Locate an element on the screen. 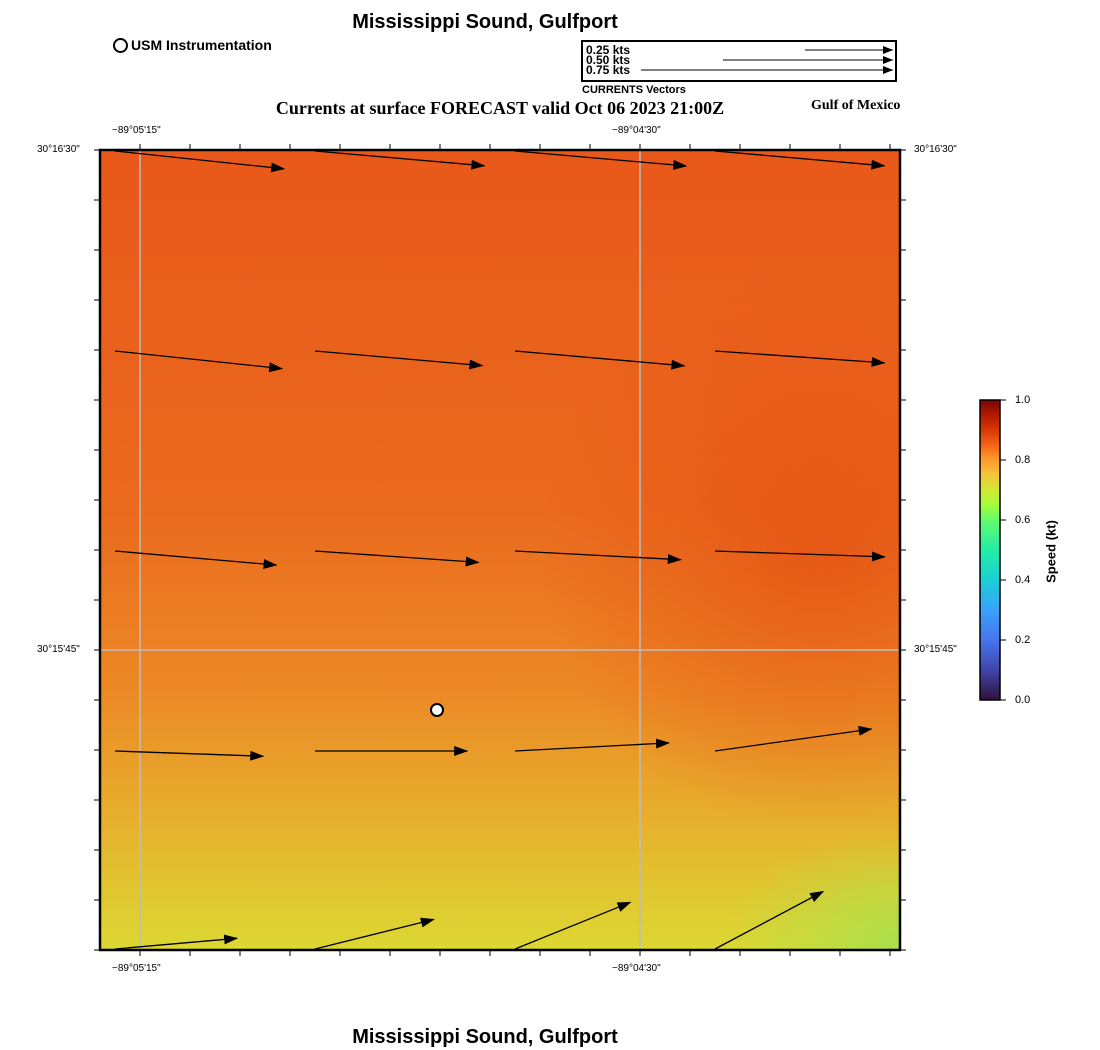 This screenshot has width=1100, height=1050. colorbar-ticks is located at coordinates (1003, 550).